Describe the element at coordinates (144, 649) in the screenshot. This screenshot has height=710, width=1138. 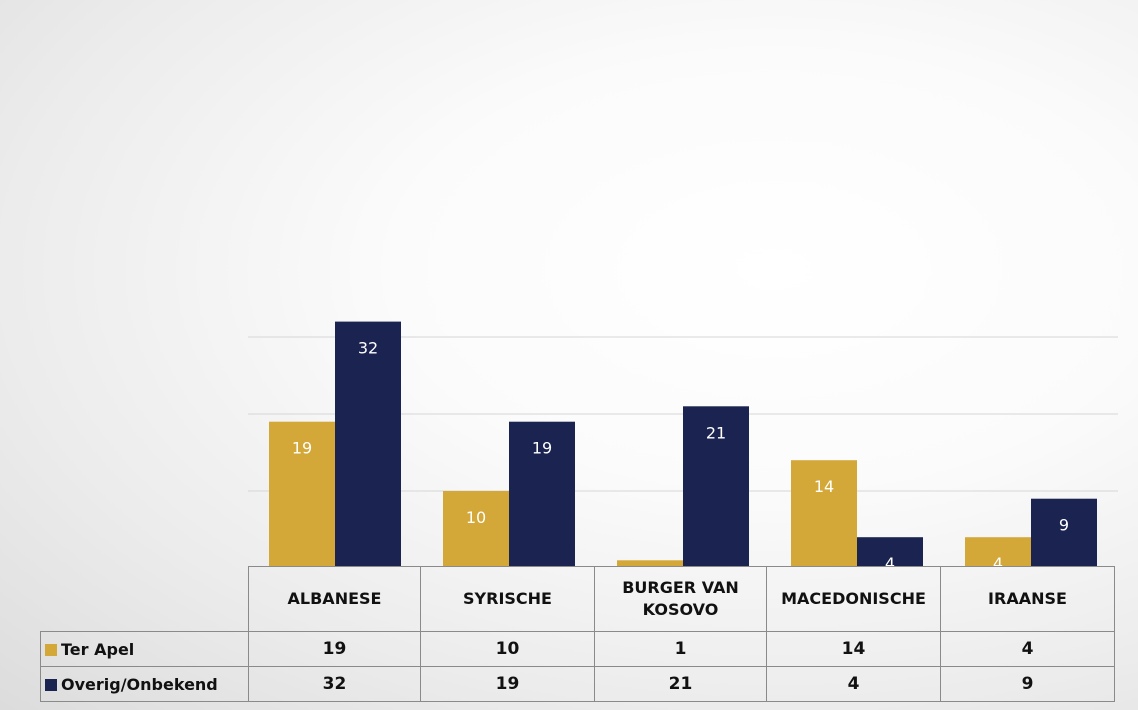
I see `series-legend-ter-apel: Ter Apel` at that location.